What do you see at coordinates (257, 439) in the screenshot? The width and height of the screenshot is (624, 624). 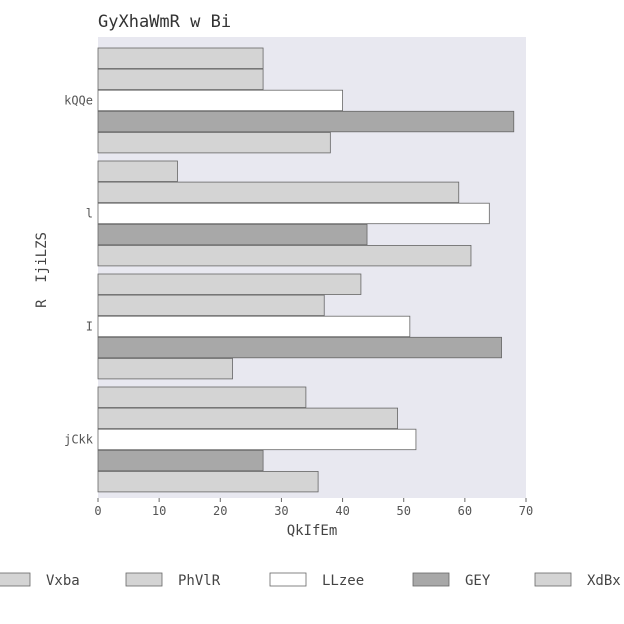 I see `bar-LLzee-jCkk` at bounding box center [257, 439].